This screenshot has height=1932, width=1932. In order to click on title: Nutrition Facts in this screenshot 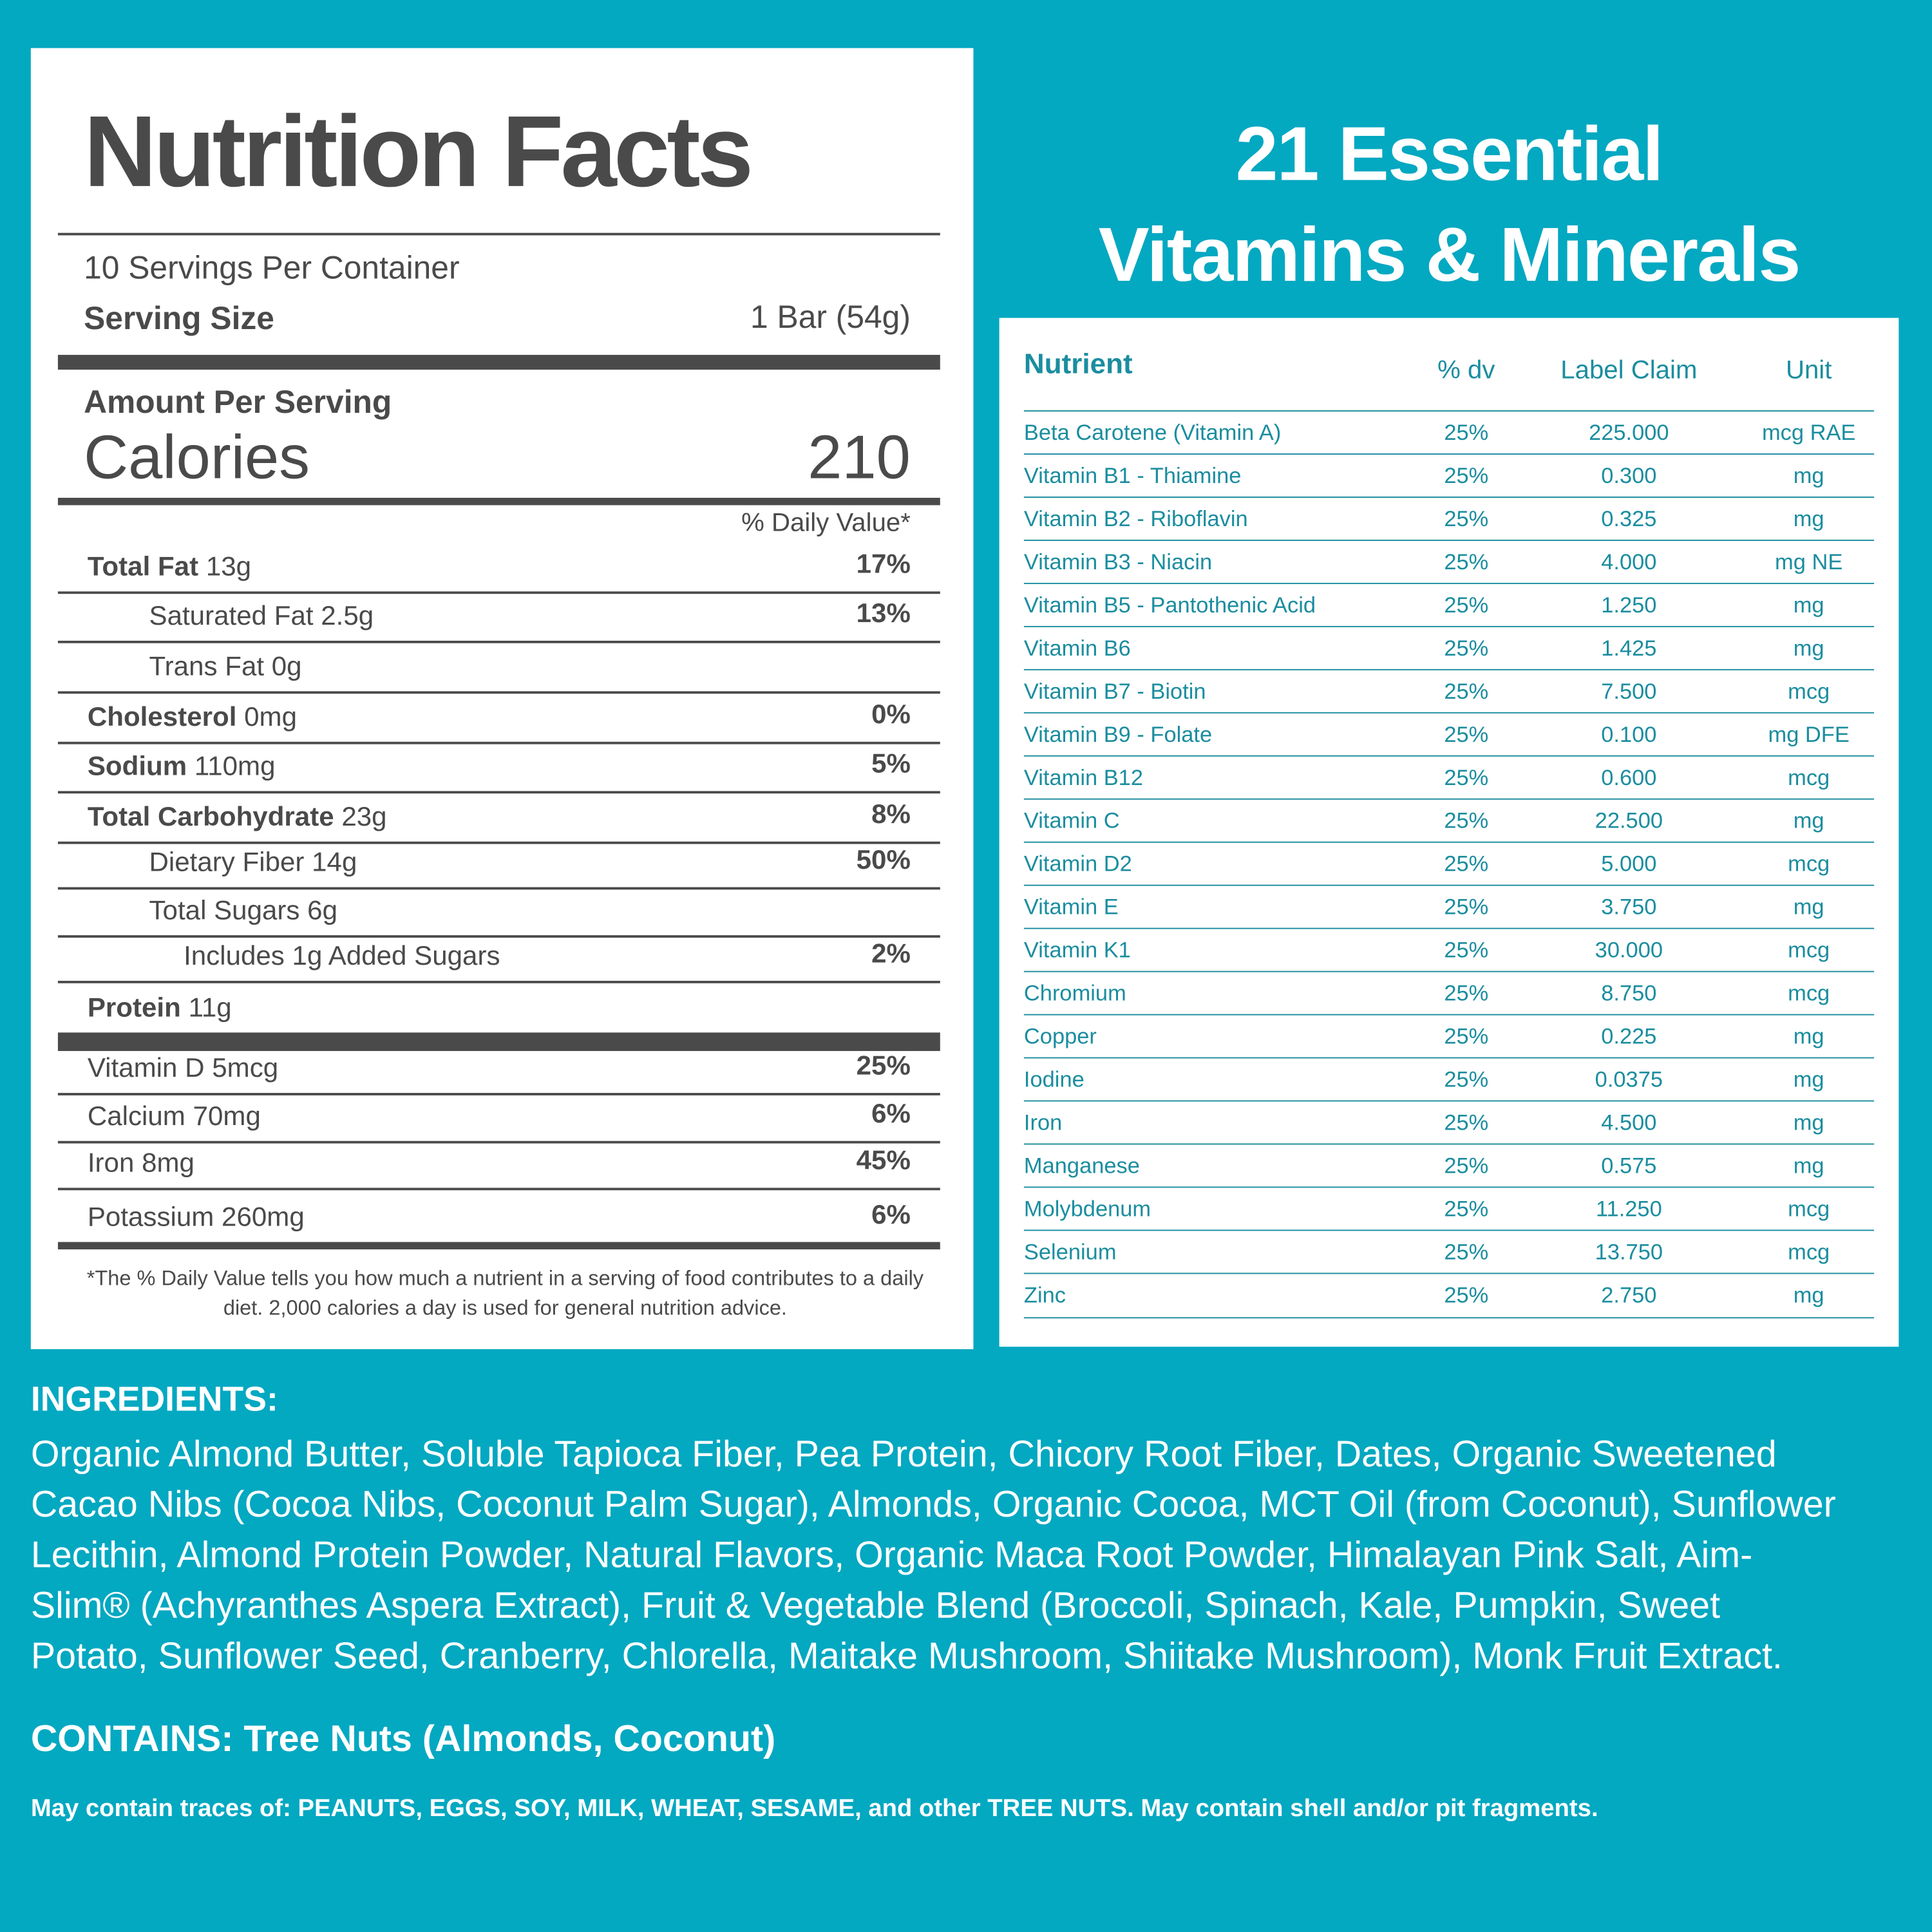, I will do `click(418, 152)`.